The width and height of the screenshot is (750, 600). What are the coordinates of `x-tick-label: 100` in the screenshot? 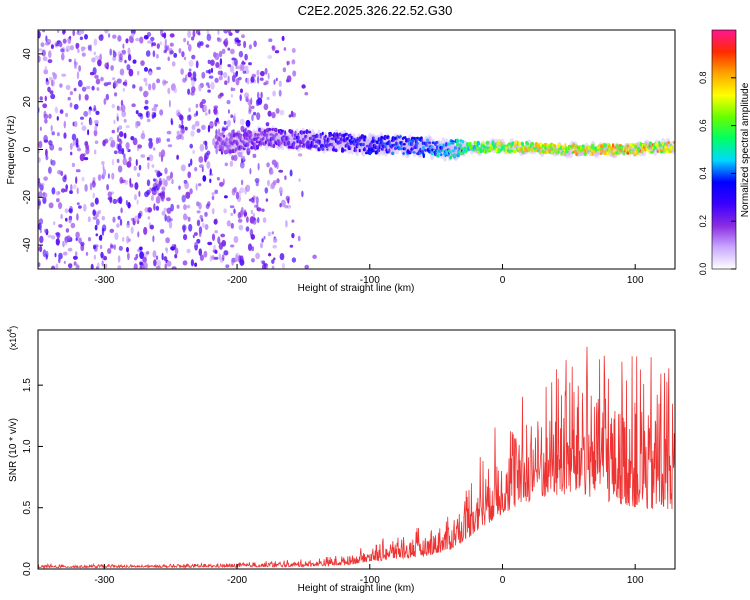 It's located at (635, 580).